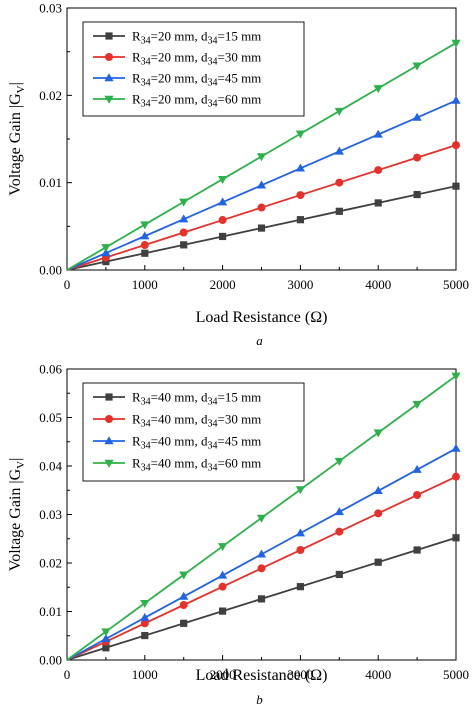  I want to click on panel-caption: a, so click(259, 340).